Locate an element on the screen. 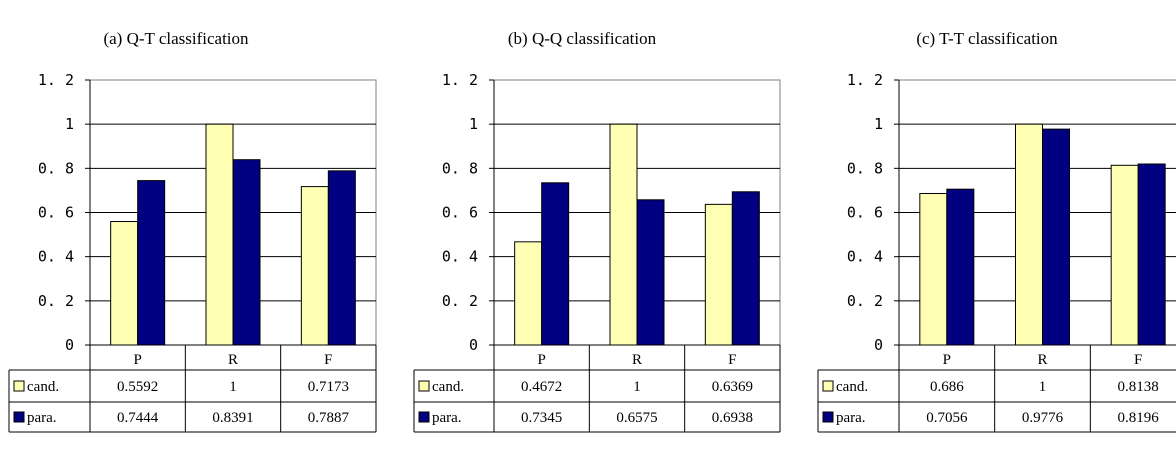  chart-title: (a) Q-T classification is located at coordinates (176, 38).